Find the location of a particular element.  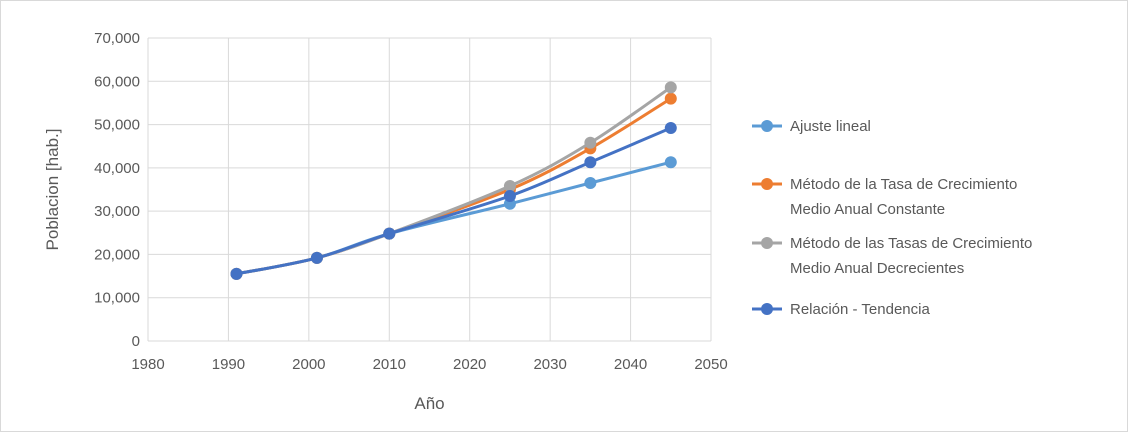

y-tick-label: 50,000 is located at coordinates (117, 125).